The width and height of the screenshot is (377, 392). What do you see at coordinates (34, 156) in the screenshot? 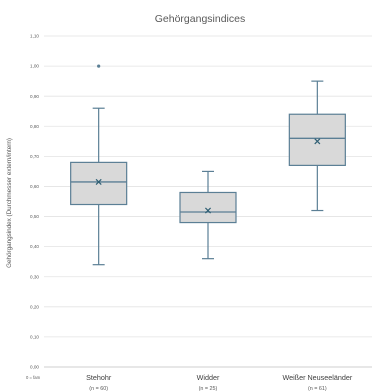
I see `y-tick-label: 0,70` at bounding box center [34, 156].